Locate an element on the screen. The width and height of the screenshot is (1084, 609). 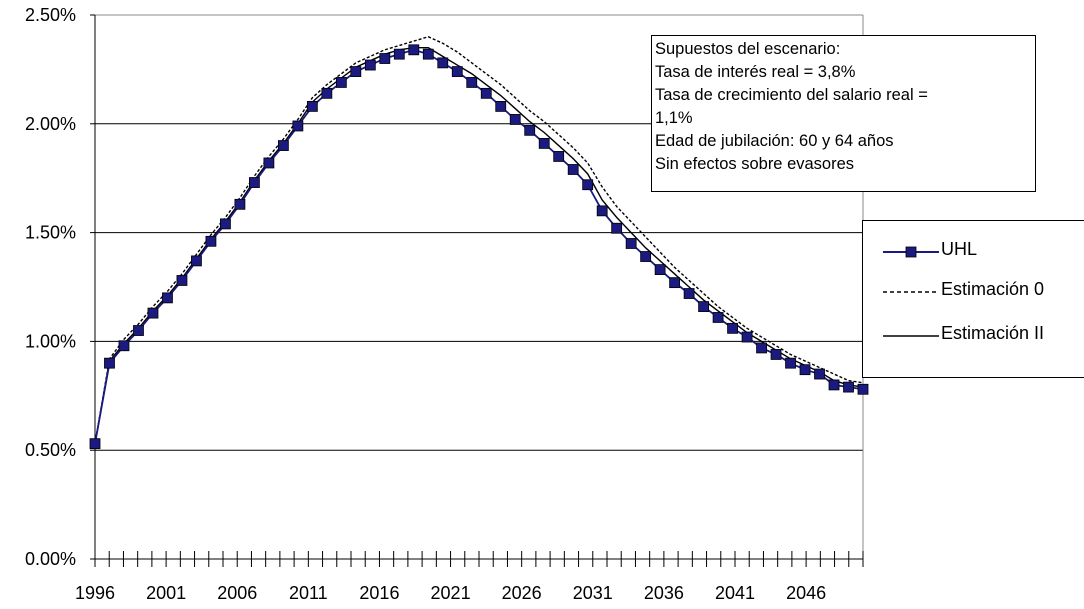
annotation-line: Tasa de interés real = 3,8% is located at coordinates (755, 72).